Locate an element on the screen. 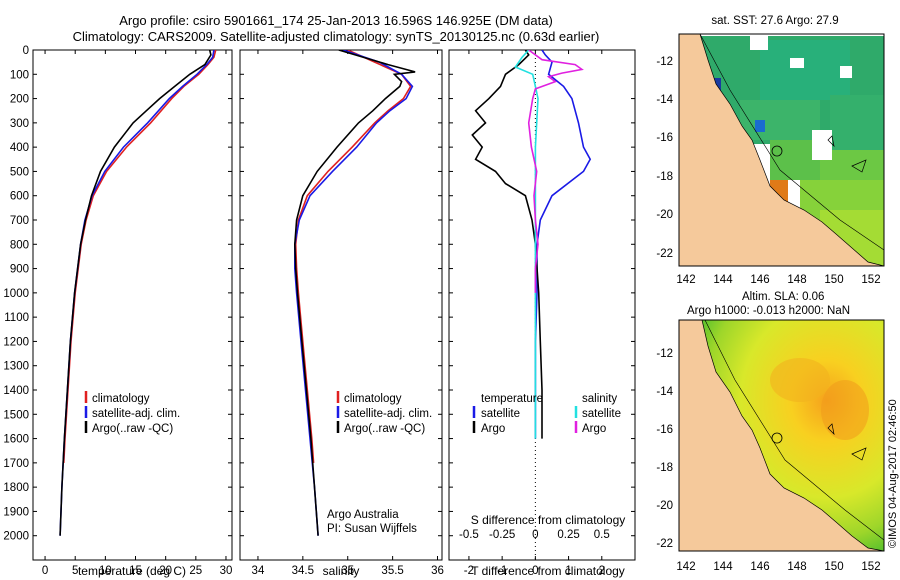 The image size is (900, 580). x-tick-label: 34.5 is located at coordinates (303, 571).